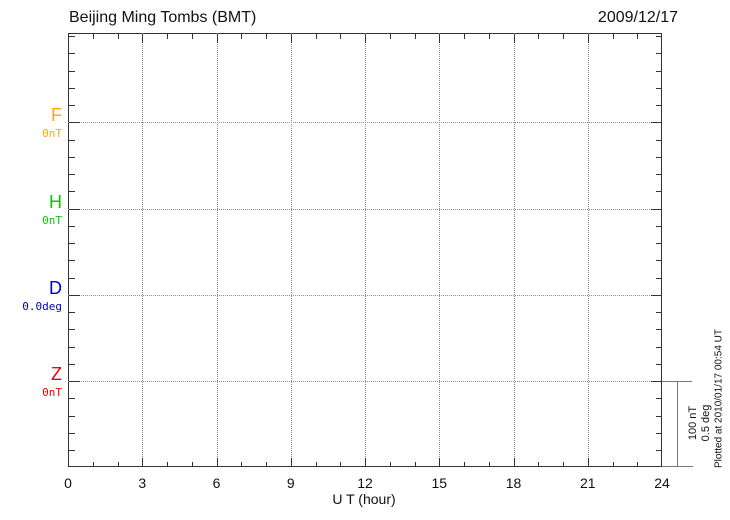  I want to click on series-label-H: H, so click(55, 201).